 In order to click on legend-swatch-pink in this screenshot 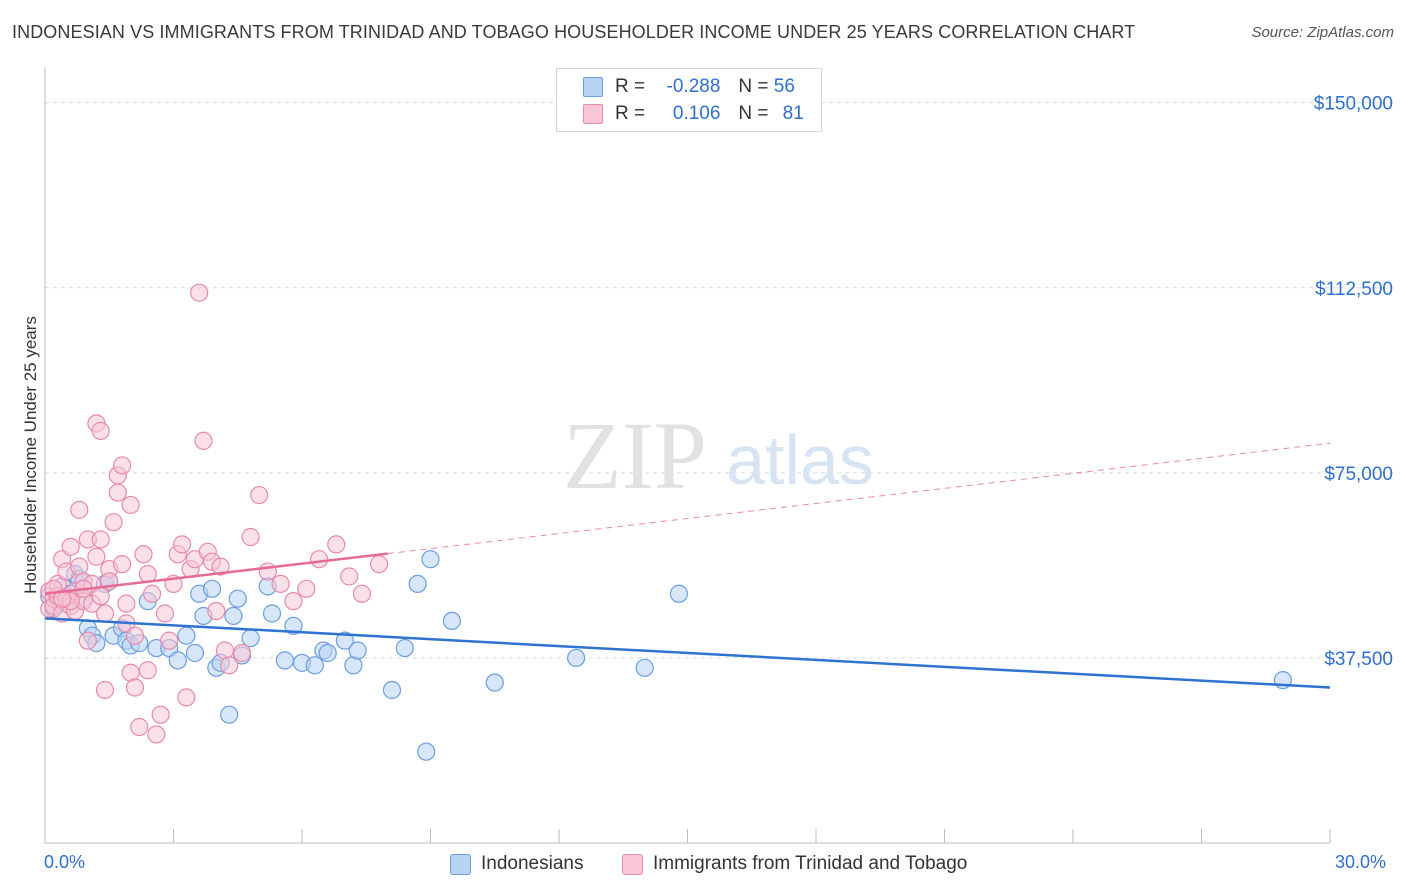, I will do `click(632, 864)`.